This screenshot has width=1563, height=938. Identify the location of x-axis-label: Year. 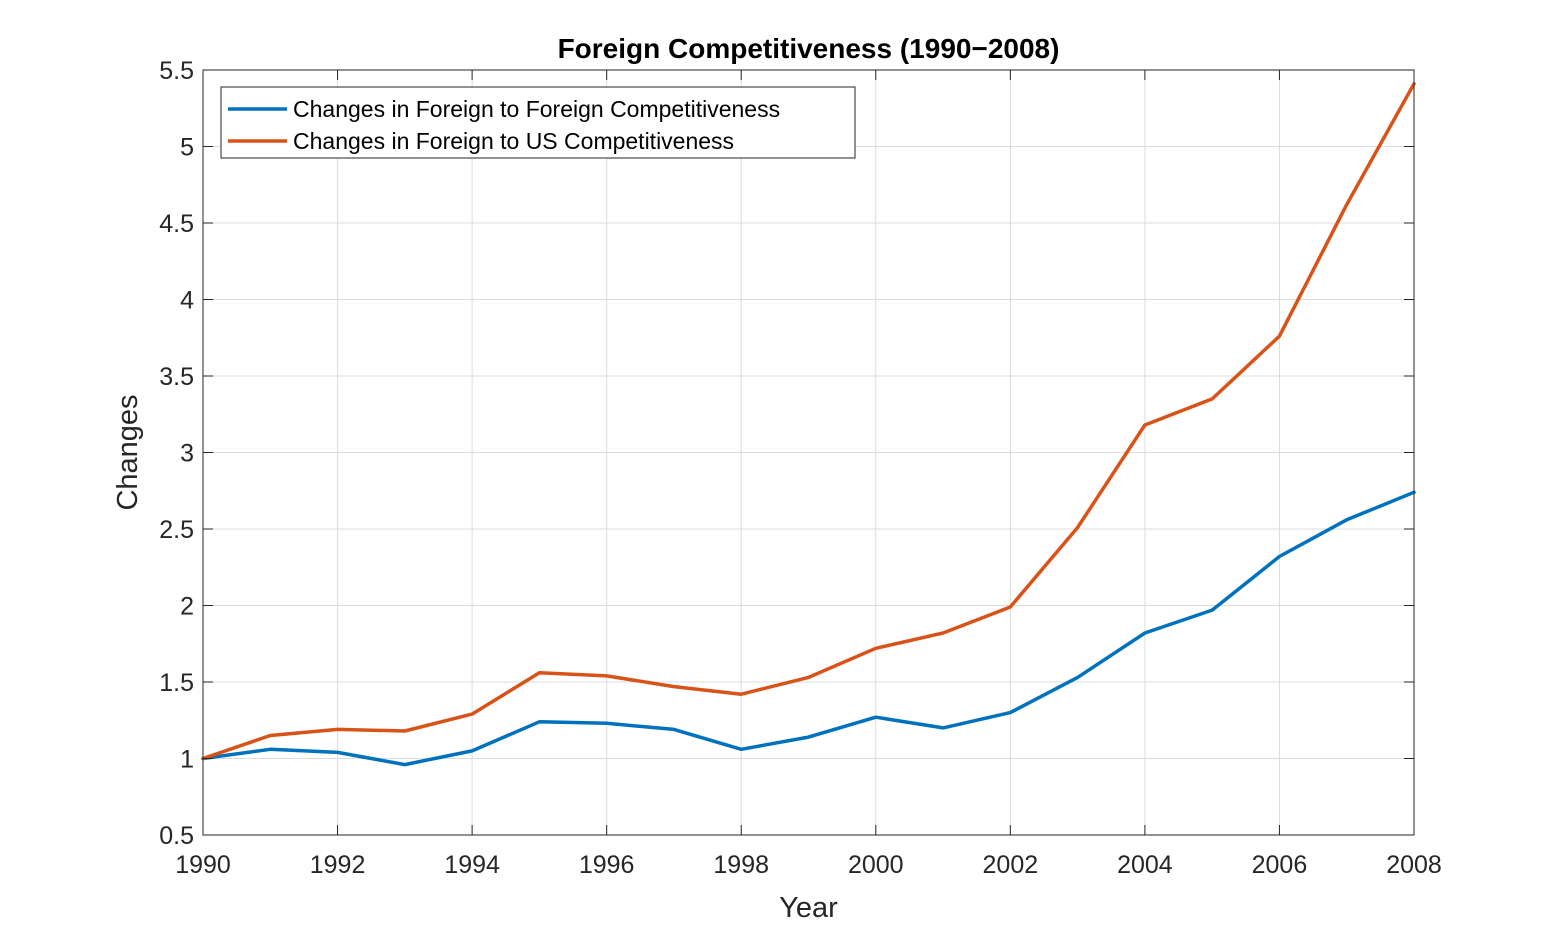
(808, 908).